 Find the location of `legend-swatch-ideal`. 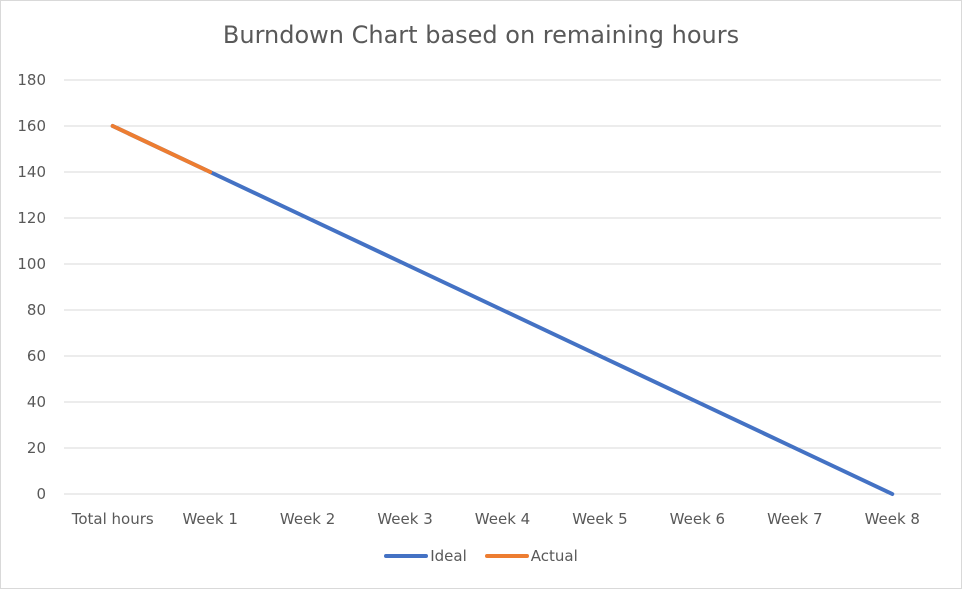

legend-swatch-ideal is located at coordinates (406, 556).